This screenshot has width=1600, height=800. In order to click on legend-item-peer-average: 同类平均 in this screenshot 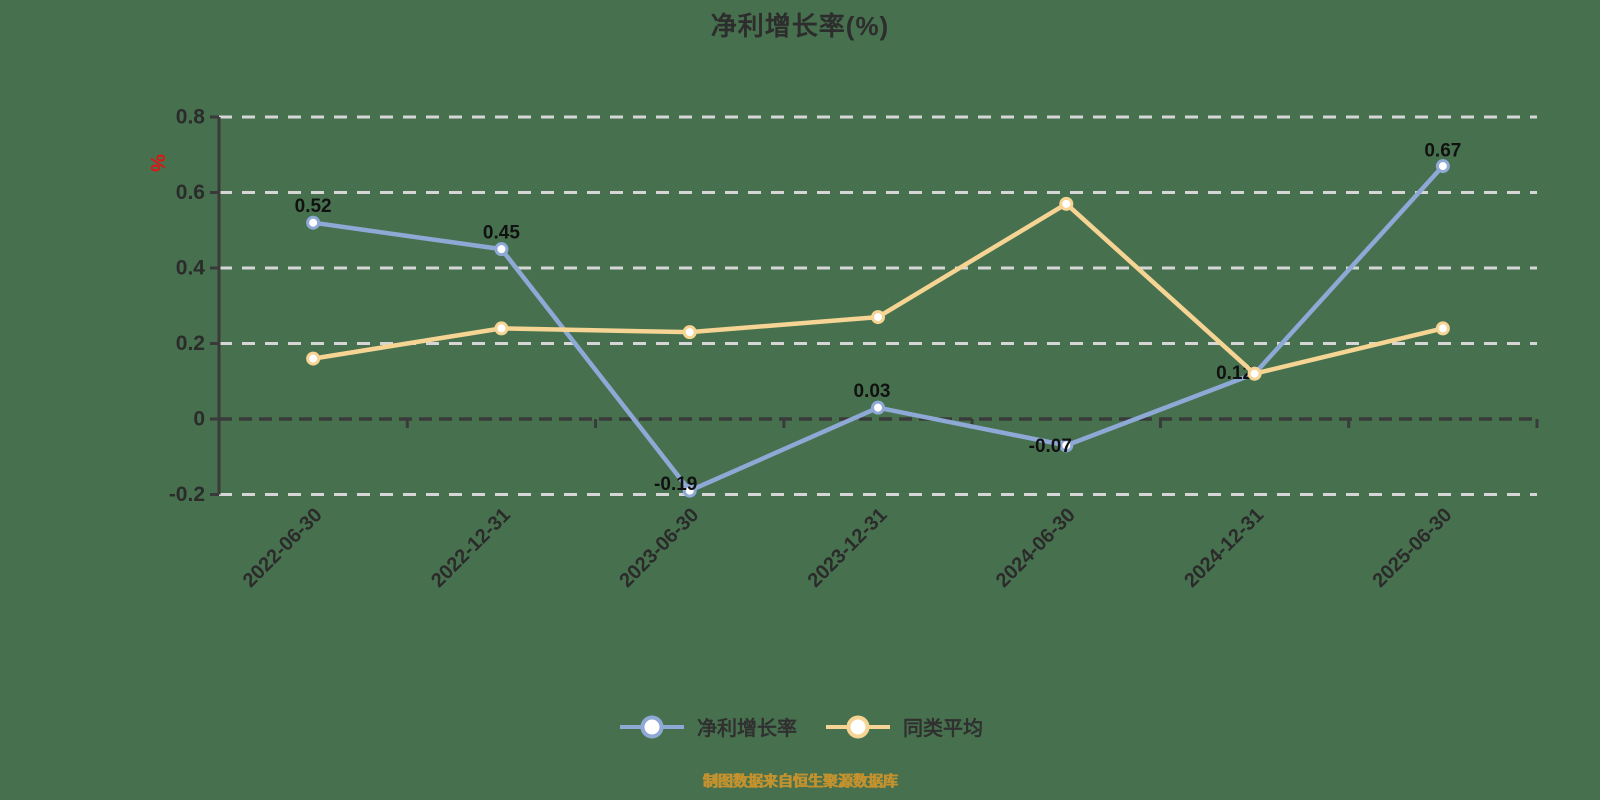, I will do `click(903, 726)`.